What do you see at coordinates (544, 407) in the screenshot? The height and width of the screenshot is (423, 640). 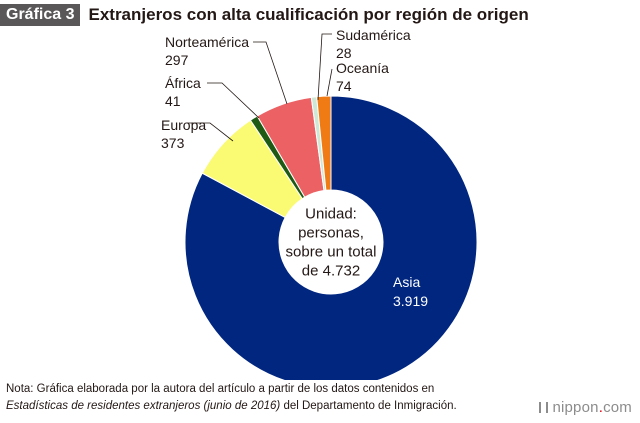 I see `logo-icon` at bounding box center [544, 407].